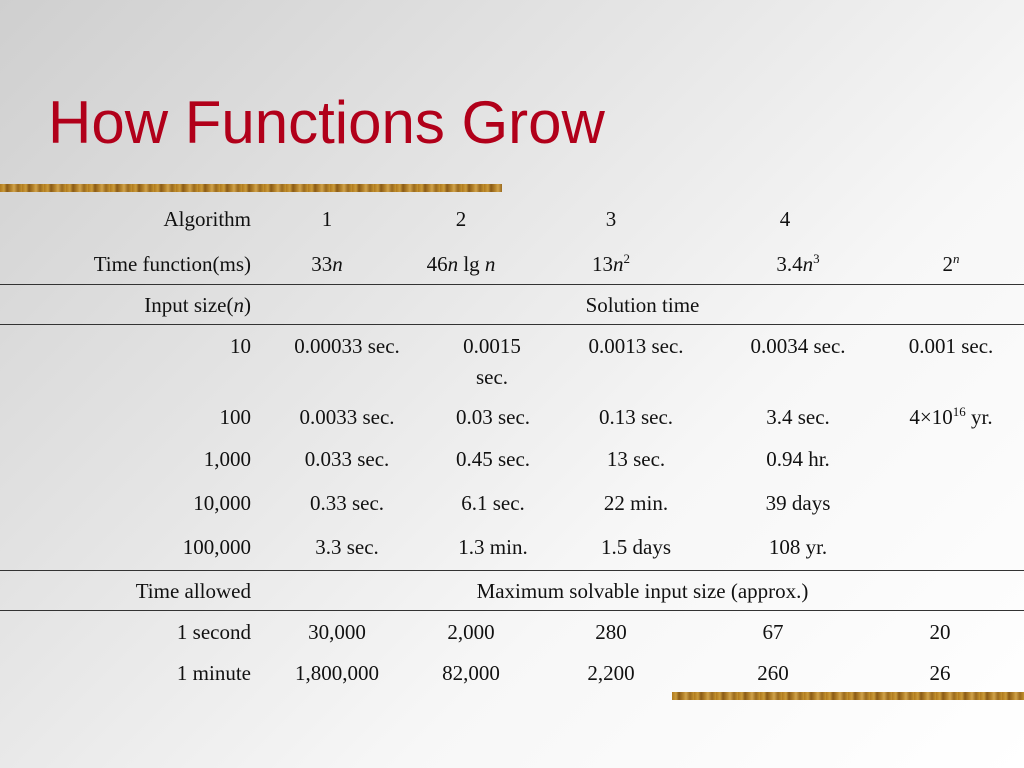 The image size is (1024, 768). I want to click on time-allowed-label: Time allowed, so click(193, 591).